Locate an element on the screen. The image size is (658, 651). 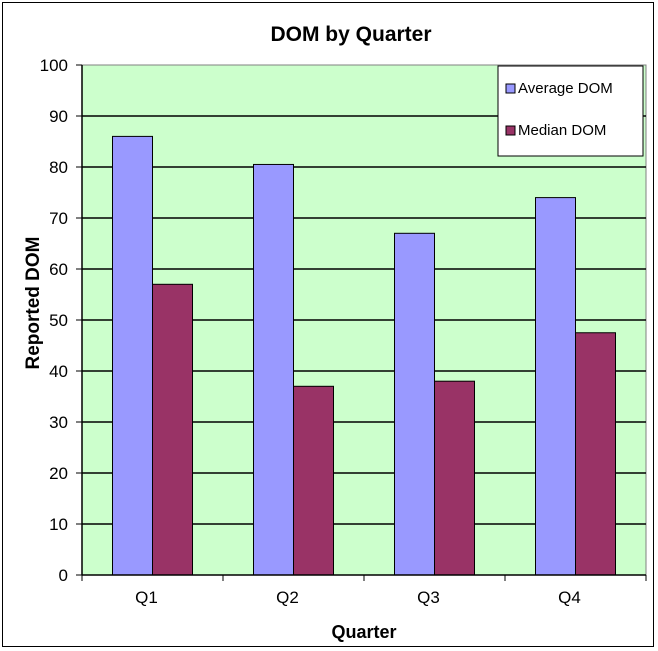
legend-label-average-dom: Average DOM is located at coordinates (565, 88).